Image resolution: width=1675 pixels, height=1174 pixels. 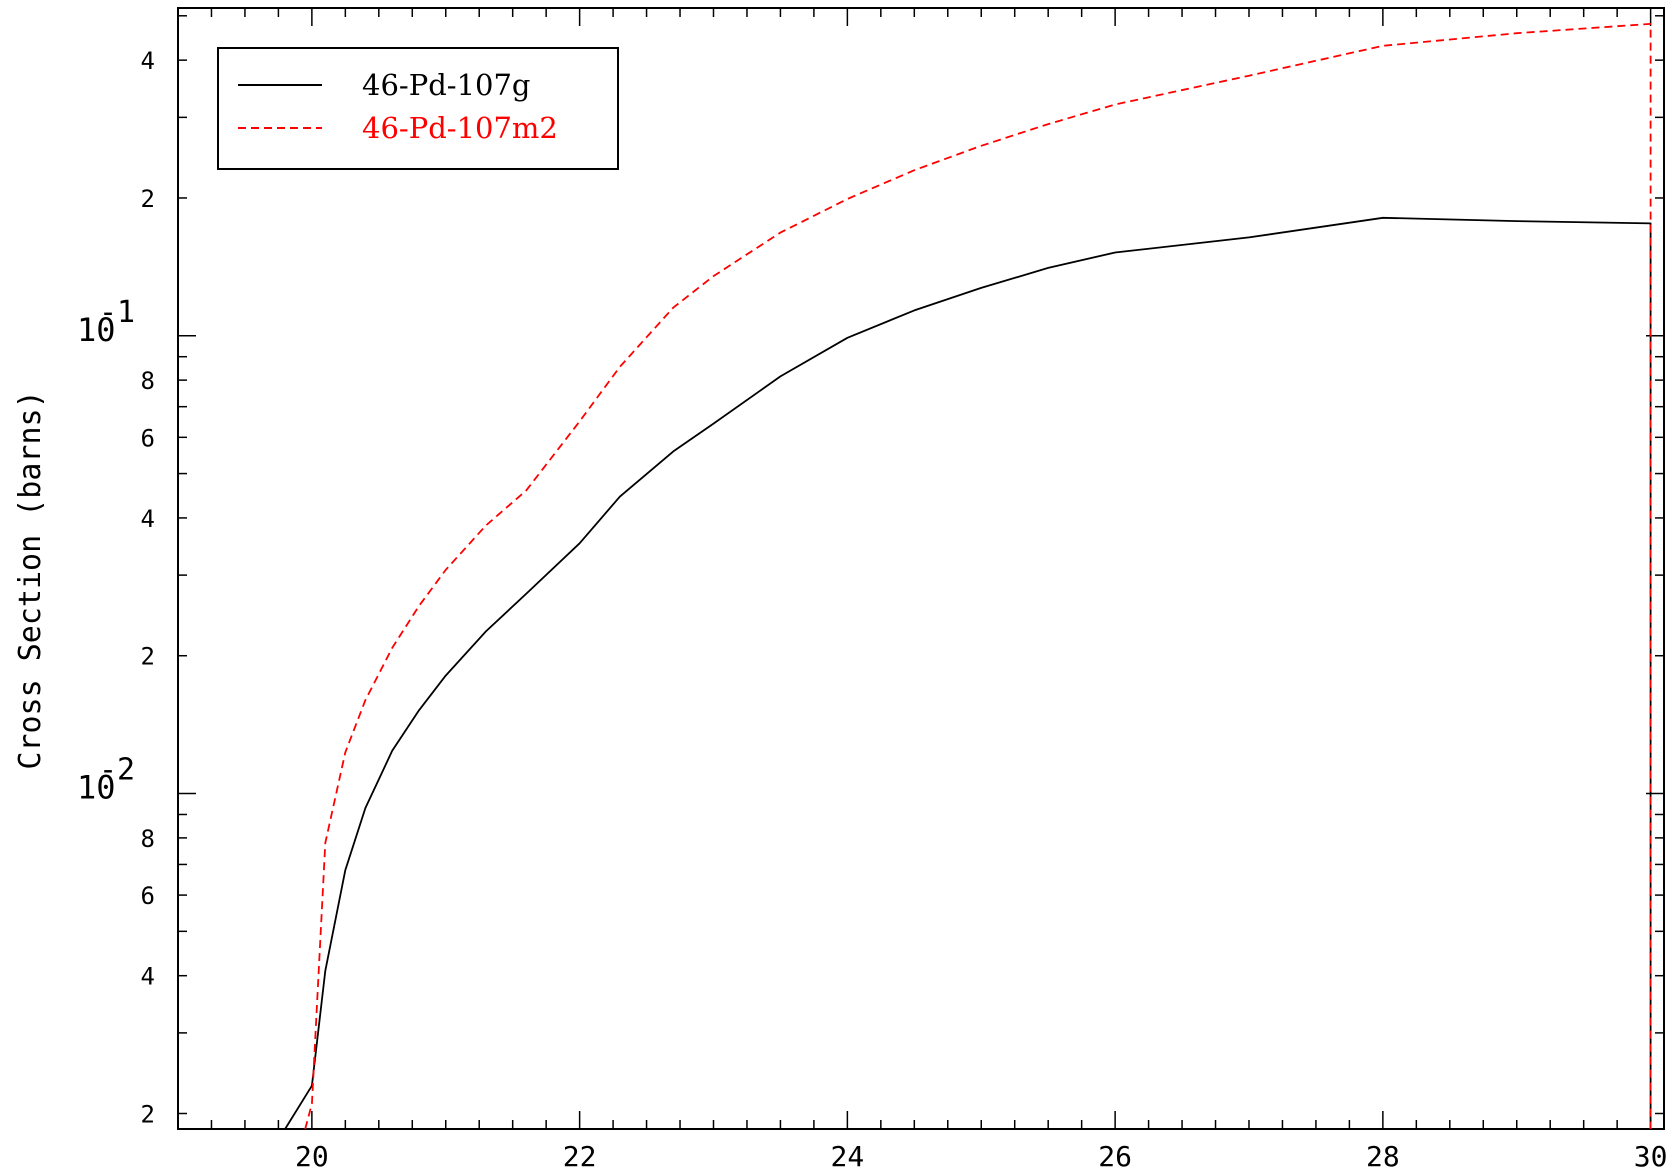 What do you see at coordinates (446, 85) in the screenshot?
I see `legend-label-ground: 46-Pd-107g` at bounding box center [446, 85].